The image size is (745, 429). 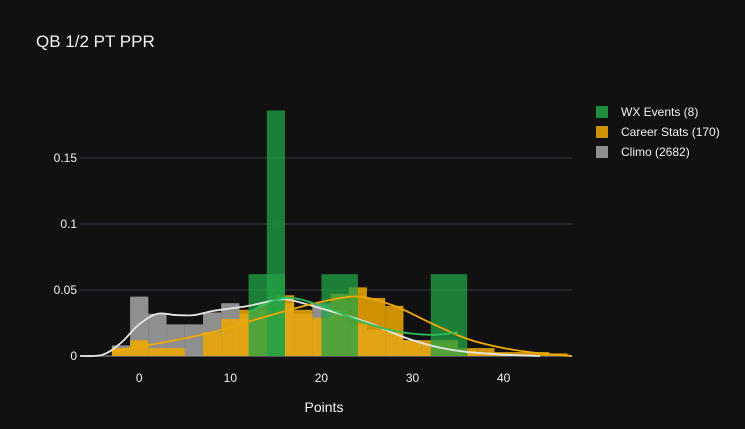 What do you see at coordinates (322, 378) in the screenshot?
I see `x-tick-label: 20` at bounding box center [322, 378].